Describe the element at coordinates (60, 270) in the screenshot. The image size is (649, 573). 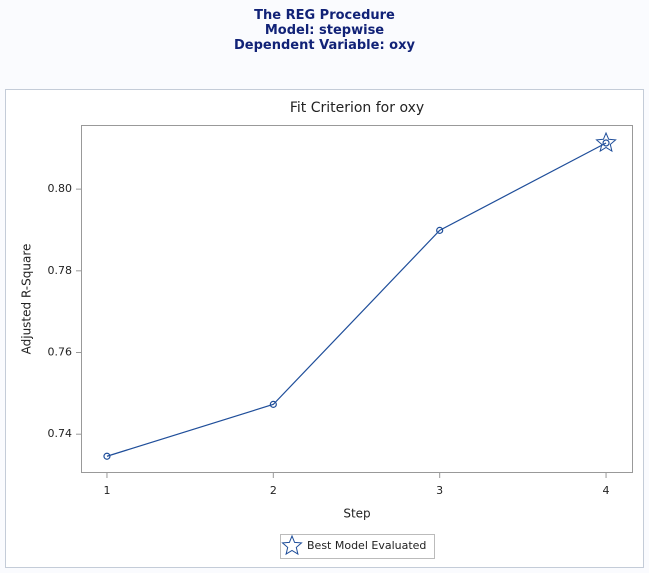
I see `y-tick-label: 0.78` at that location.